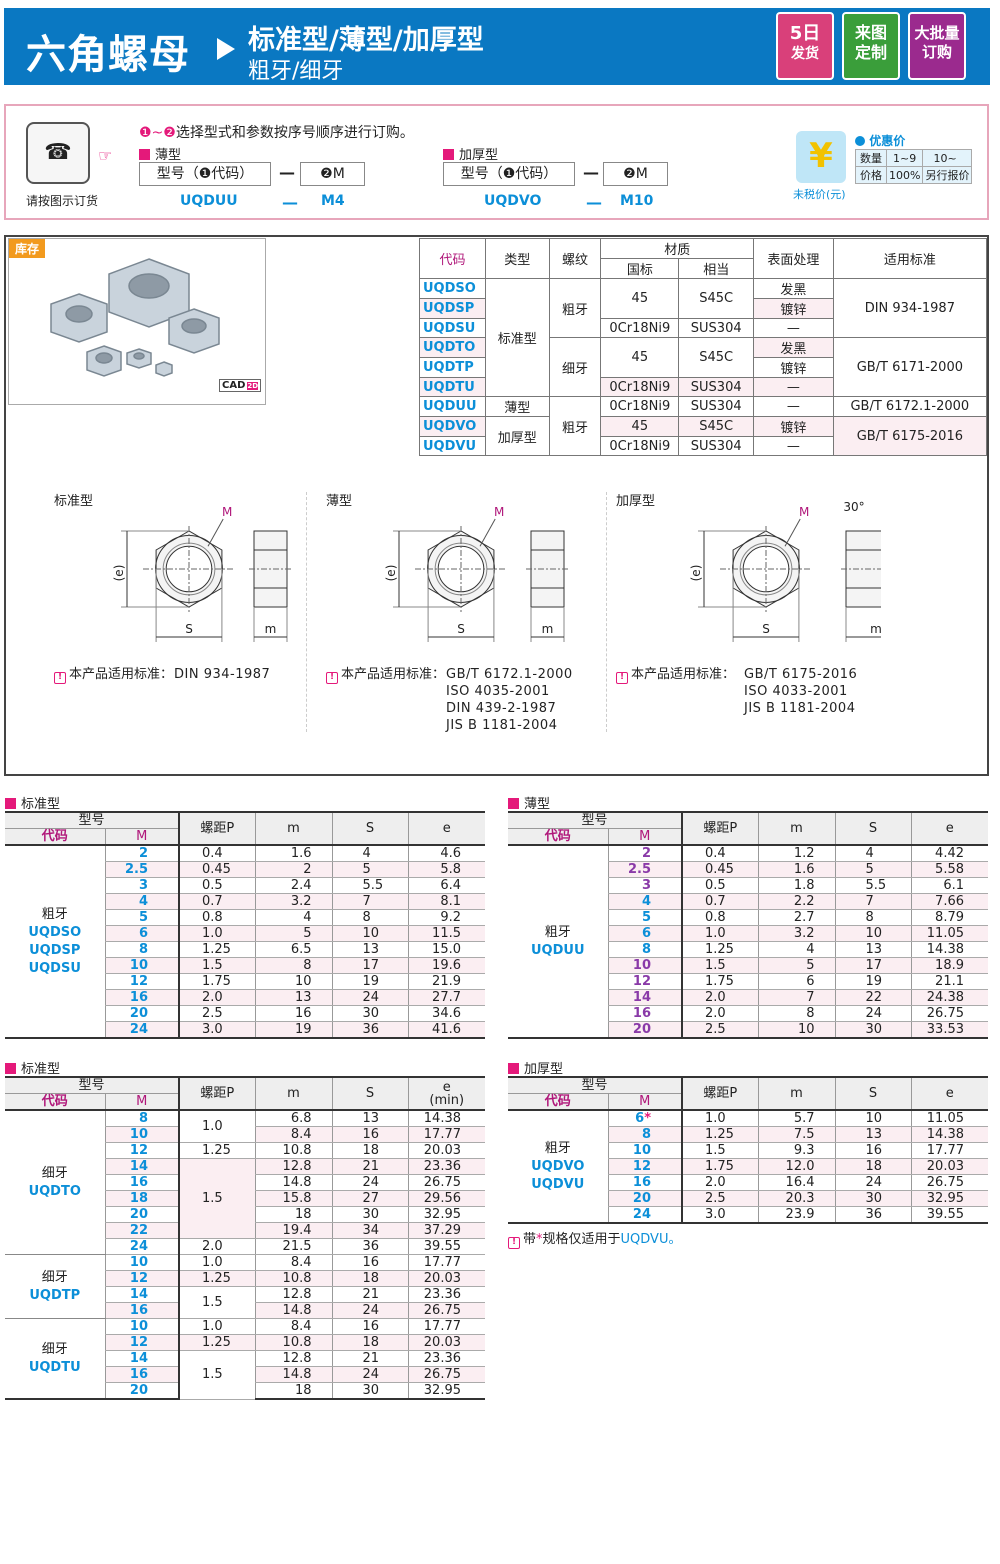  Describe the element at coordinates (55, 950) in the screenshot. I see `code-label: UQDSP` at that location.